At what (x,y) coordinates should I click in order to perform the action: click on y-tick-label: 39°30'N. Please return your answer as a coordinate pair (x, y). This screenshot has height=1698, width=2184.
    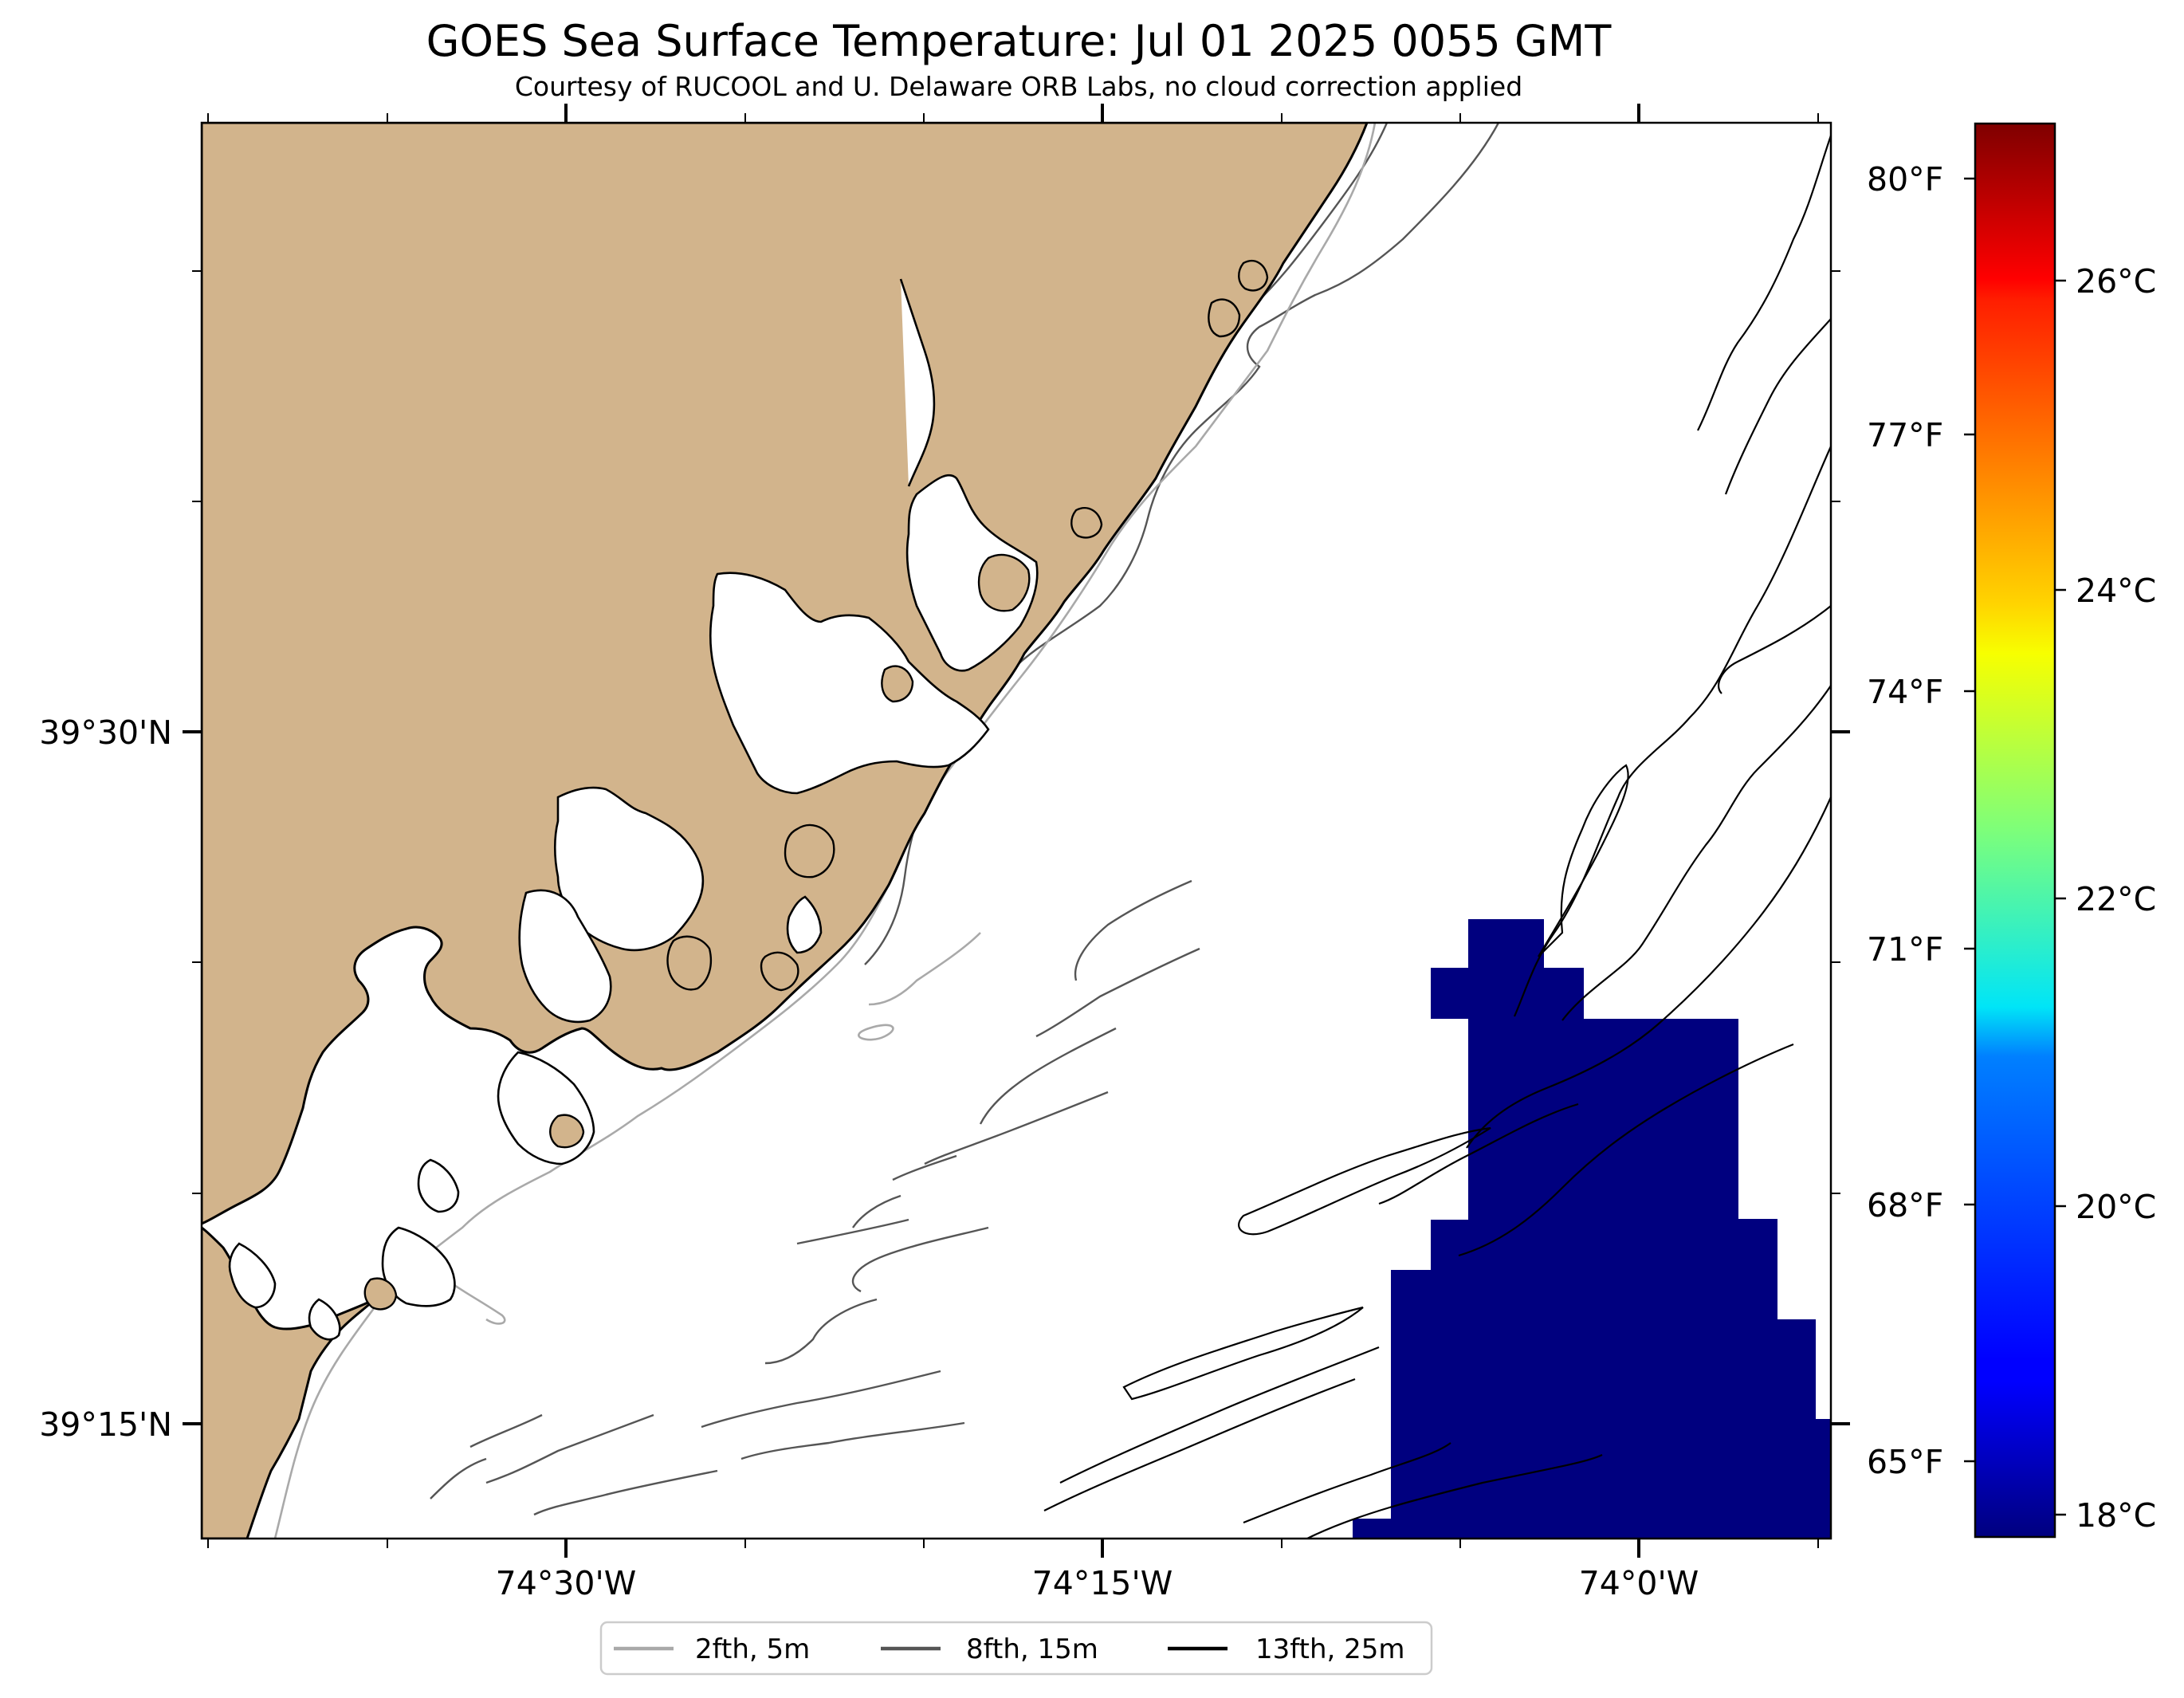
    Looking at the image, I should click on (105, 732).